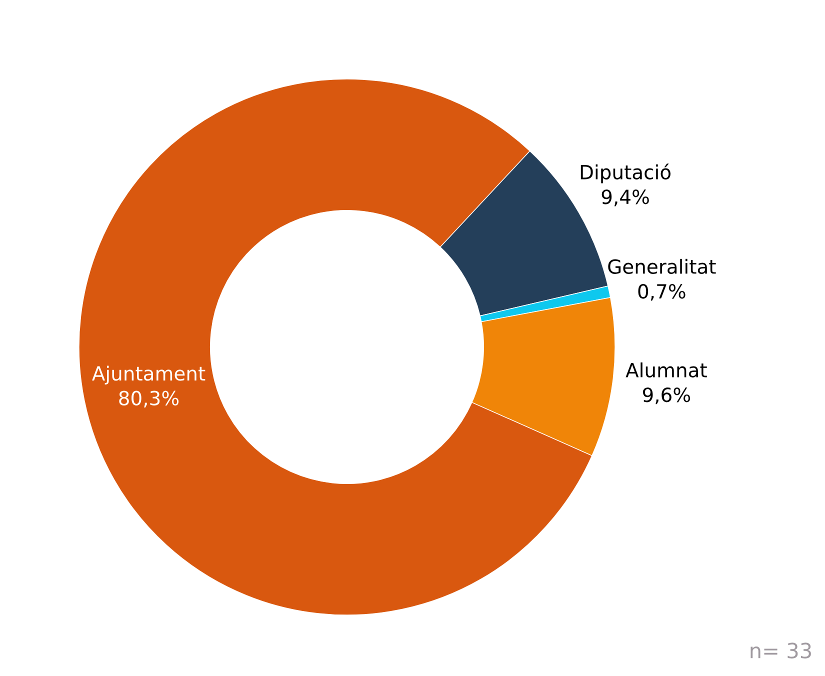 Image resolution: width=825 pixels, height=676 pixels. What do you see at coordinates (625, 174) in the screenshot?
I see `slice-label: Diputació` at bounding box center [625, 174].